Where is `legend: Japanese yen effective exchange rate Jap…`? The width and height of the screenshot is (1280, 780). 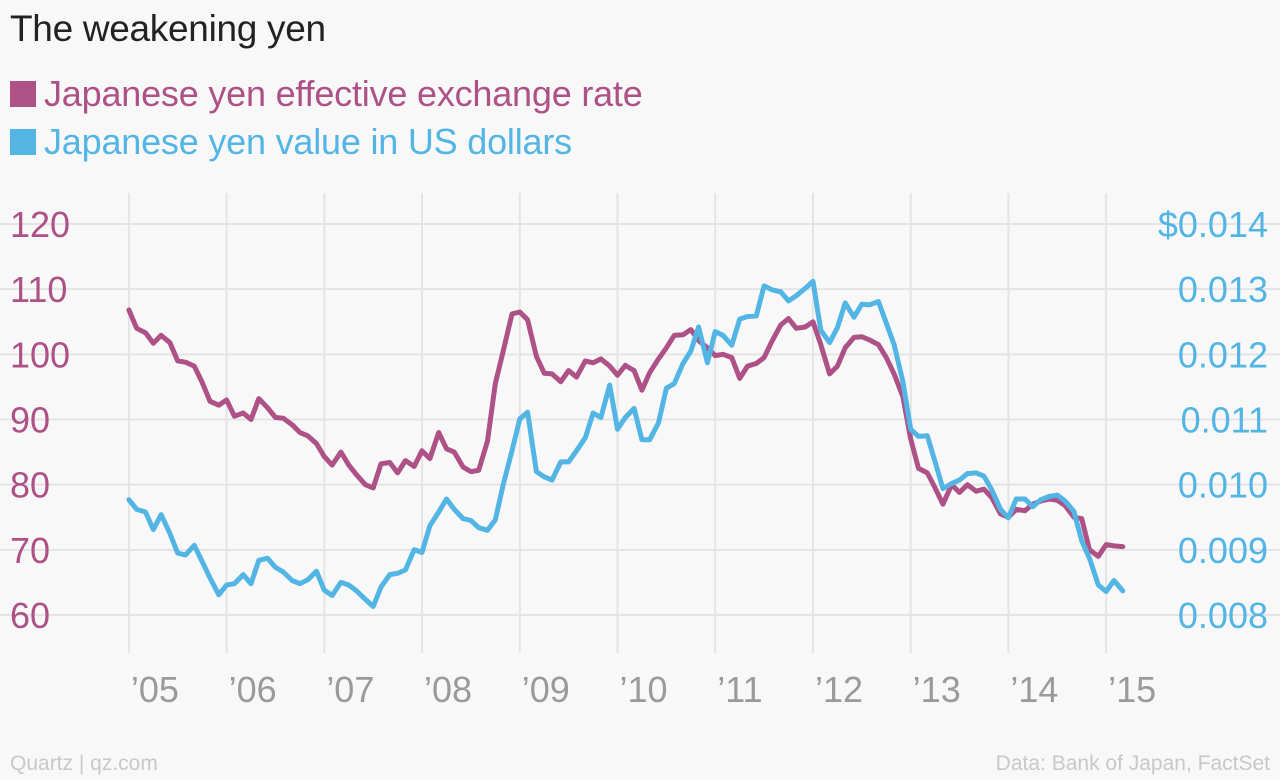
legend: Japanese yen effective exchange rate Jap… is located at coordinates (326, 118).